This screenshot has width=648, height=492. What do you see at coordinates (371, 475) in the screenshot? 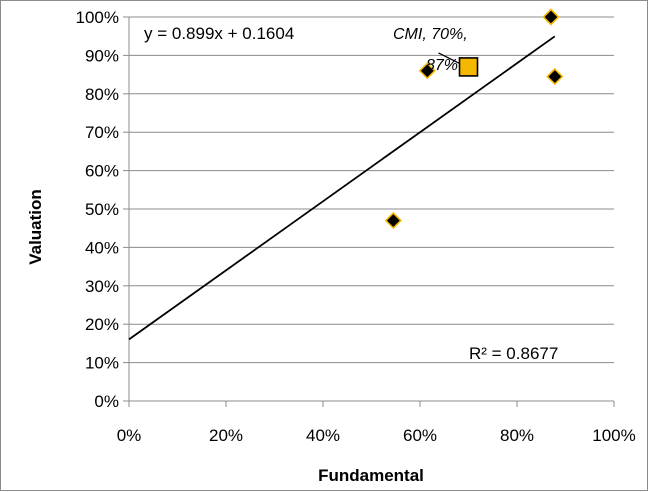
I see `x-axis-title: Fundamental` at bounding box center [371, 475].